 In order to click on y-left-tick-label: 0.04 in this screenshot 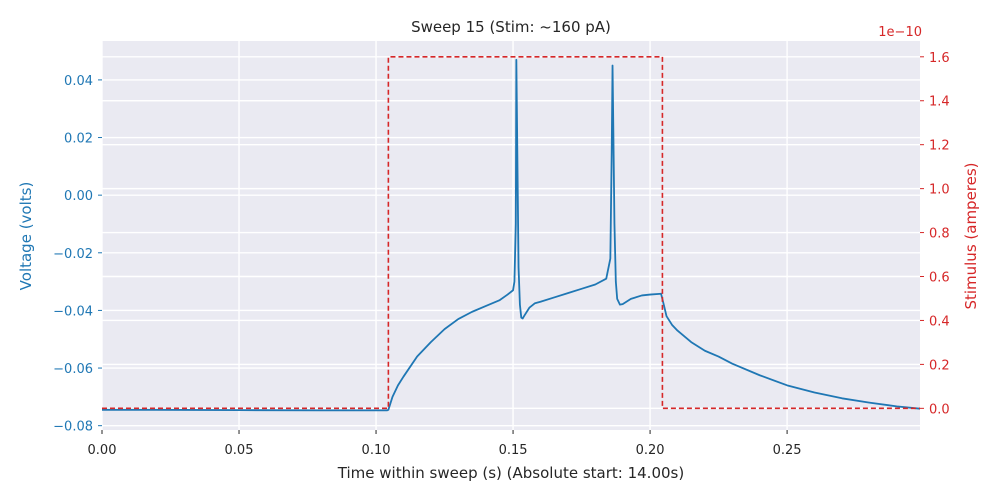, I will do `click(78, 81)`.